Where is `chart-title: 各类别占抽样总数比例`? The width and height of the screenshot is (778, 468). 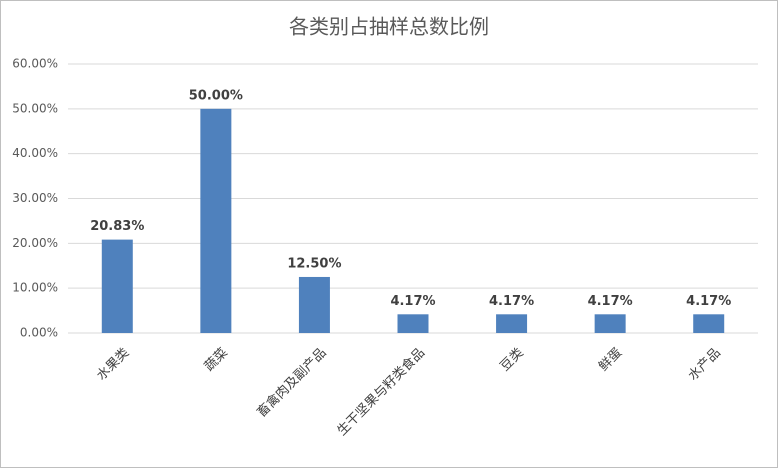
chart-title: 各类别占抽样总数比例 is located at coordinates (389, 27).